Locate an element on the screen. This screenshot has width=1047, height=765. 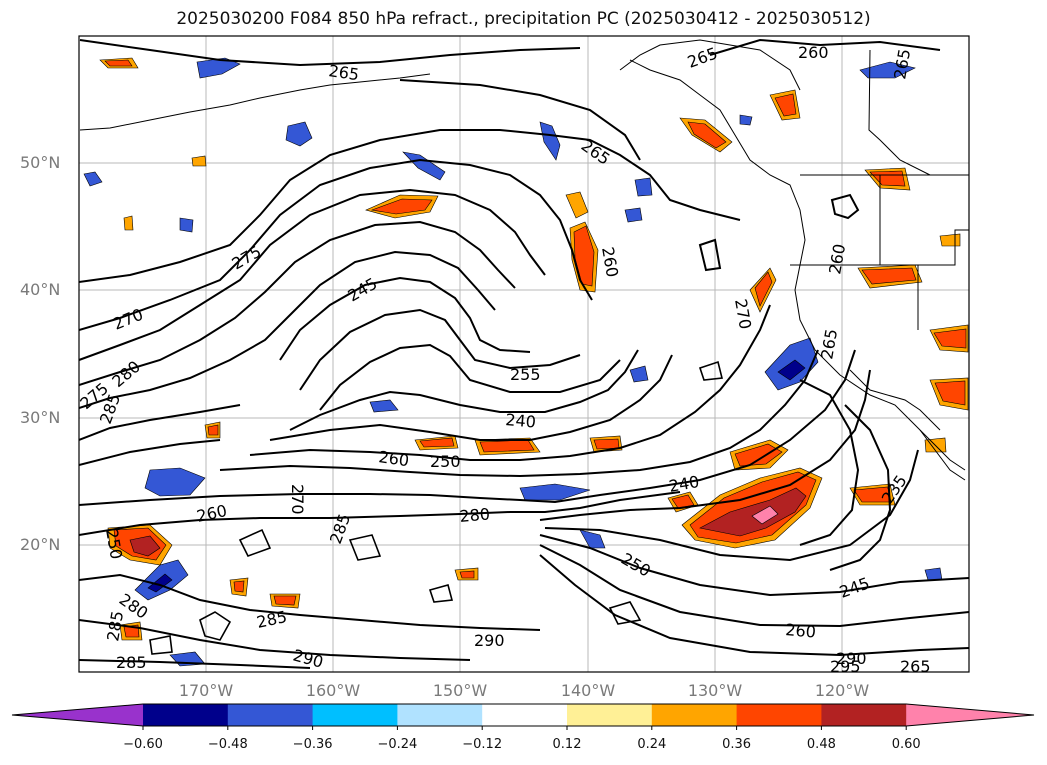
colorbar-tick-label: 0.60 is located at coordinates (906, 744).